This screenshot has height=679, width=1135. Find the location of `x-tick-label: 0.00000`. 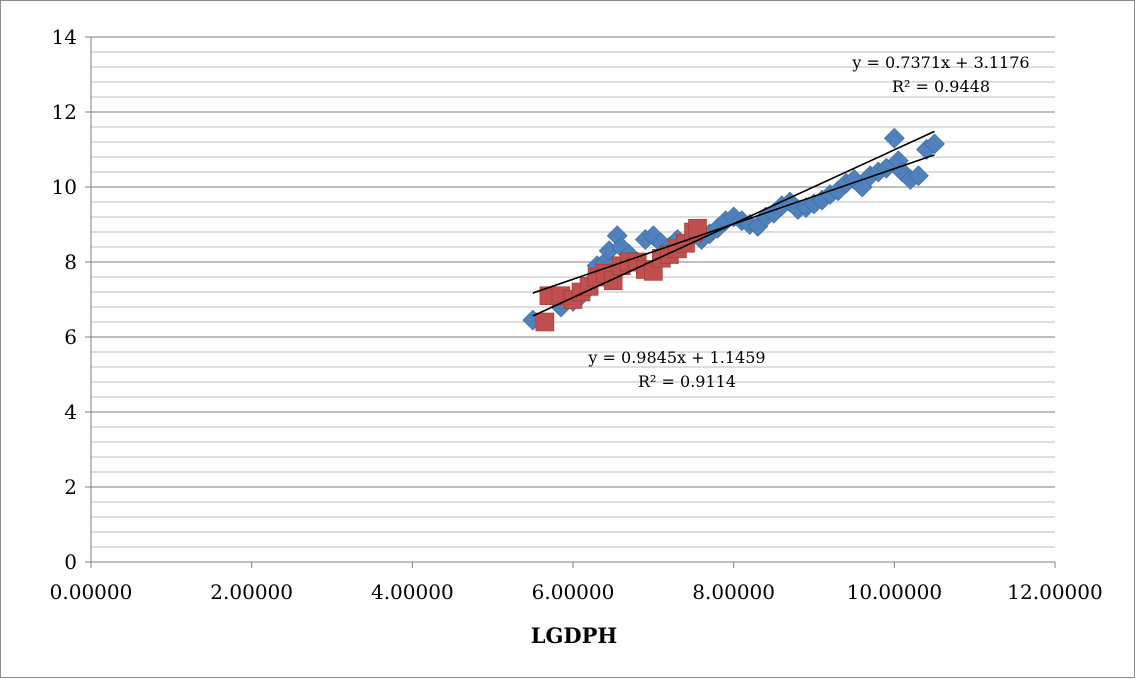

x-tick-label: 0.00000 is located at coordinates (91, 592).